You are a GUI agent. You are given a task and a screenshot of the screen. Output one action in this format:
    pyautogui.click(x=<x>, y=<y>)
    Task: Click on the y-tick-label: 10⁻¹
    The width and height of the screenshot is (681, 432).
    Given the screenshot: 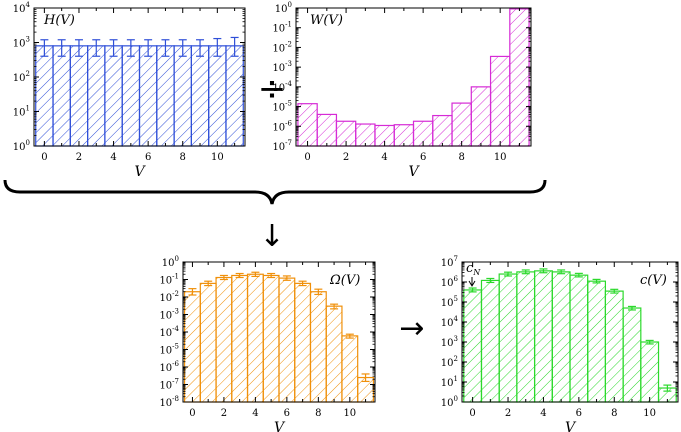 What is the action you would take?
    pyautogui.click(x=282, y=28)
    